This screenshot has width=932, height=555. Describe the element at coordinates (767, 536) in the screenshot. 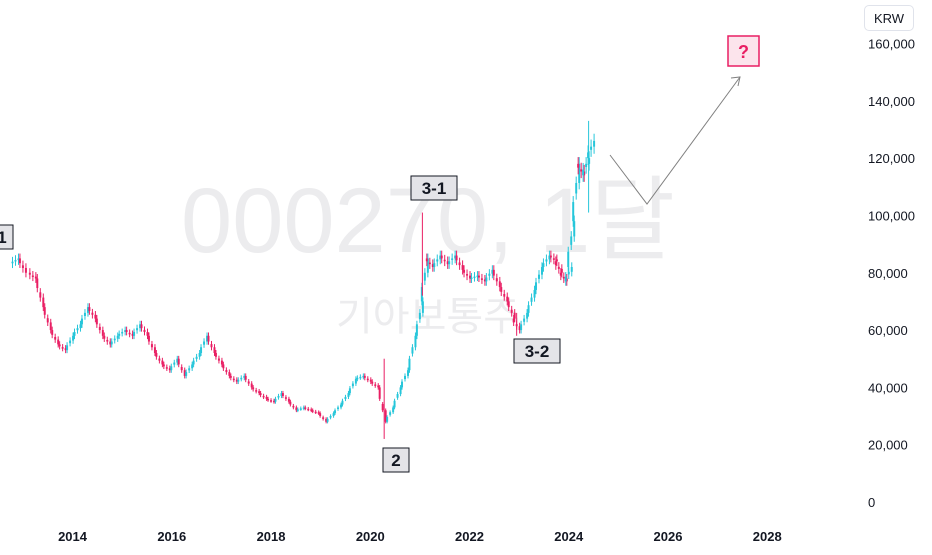

I see `time-tick-label: 2028` at that location.